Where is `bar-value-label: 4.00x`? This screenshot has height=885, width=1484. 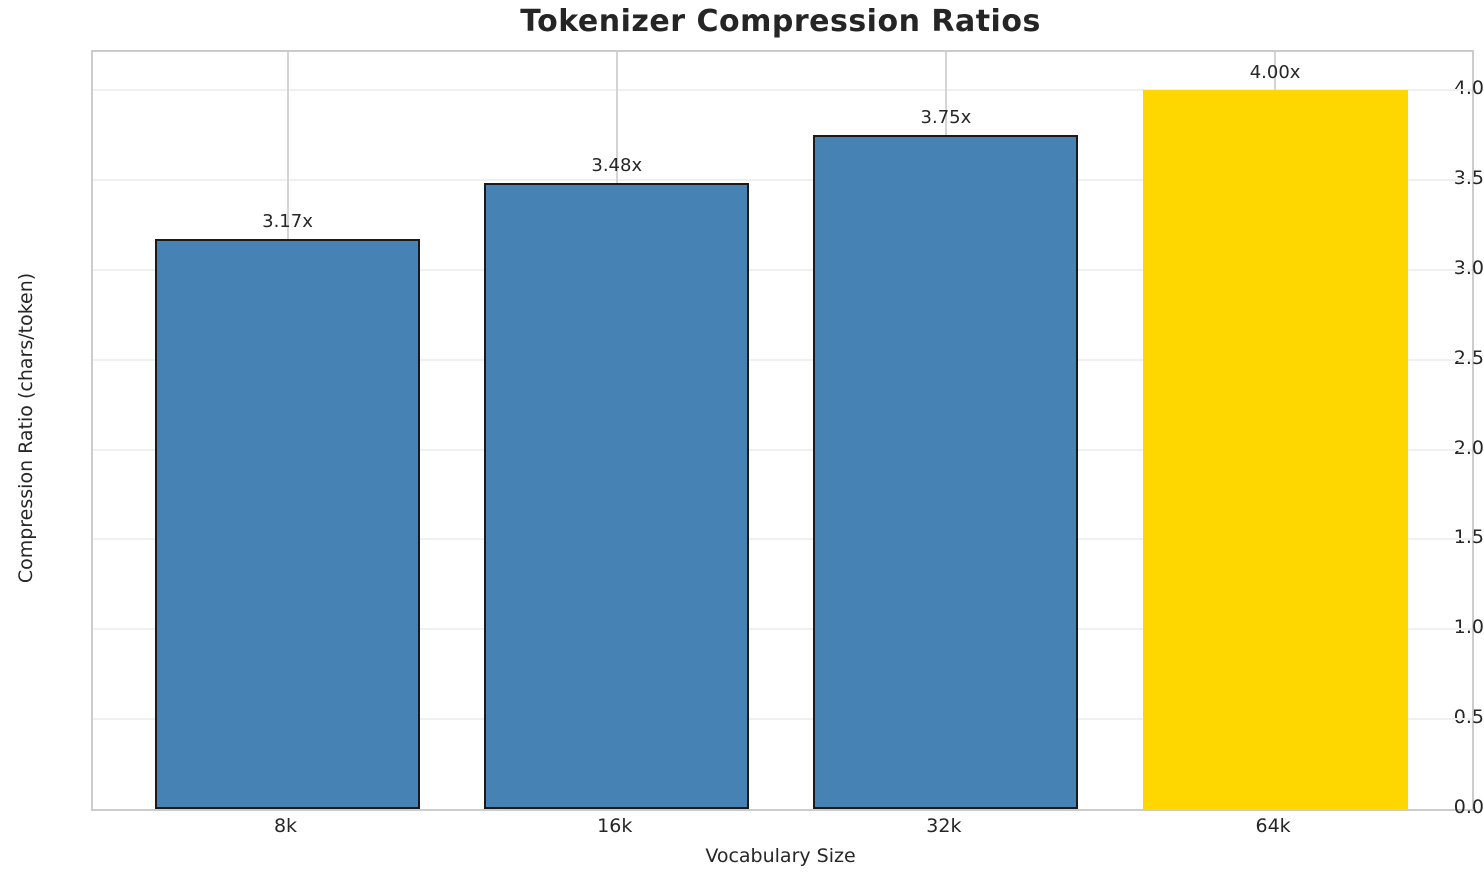 bar-value-label: 4.00x is located at coordinates (1275, 72).